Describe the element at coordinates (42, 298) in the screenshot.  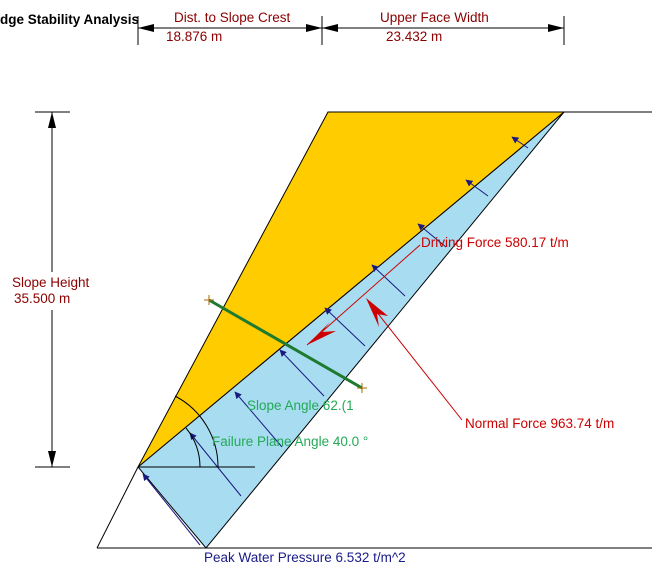
I see `slope-height-value: 35.500 m` at that location.